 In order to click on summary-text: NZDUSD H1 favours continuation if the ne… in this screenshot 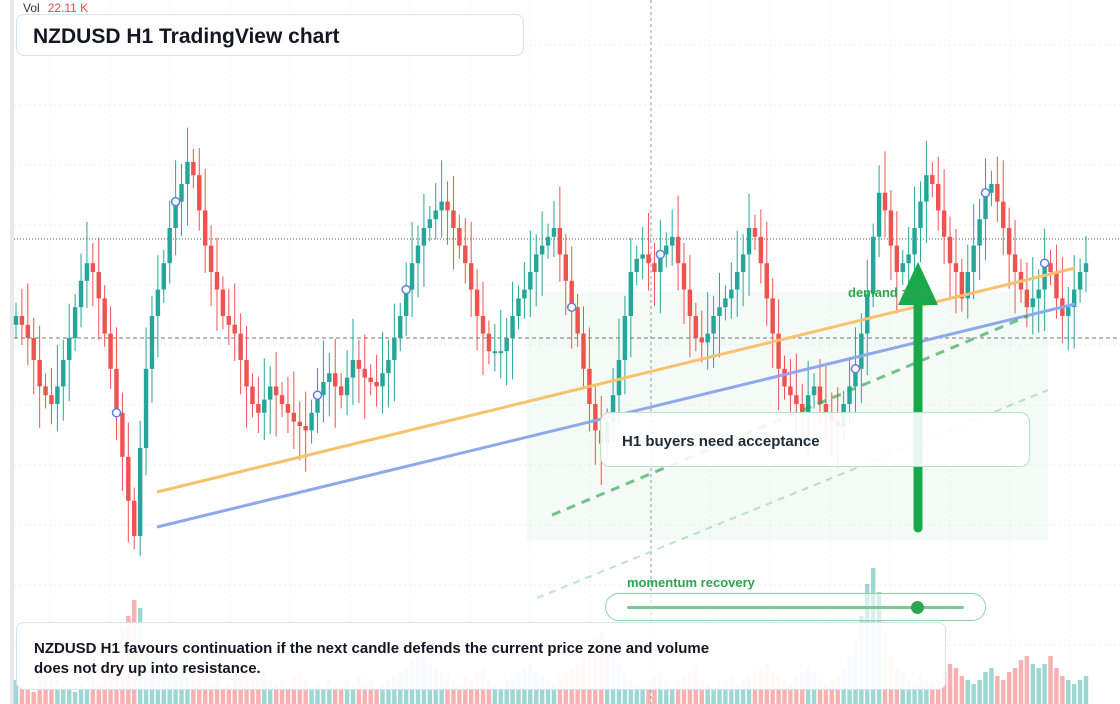, I will do `click(372, 658)`.